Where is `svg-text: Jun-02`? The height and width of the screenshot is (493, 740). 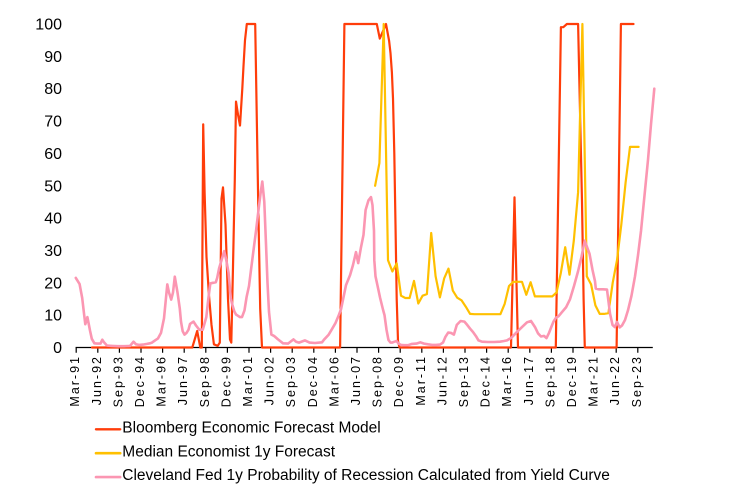 svg-text: Jun-02 is located at coordinates (270, 380).